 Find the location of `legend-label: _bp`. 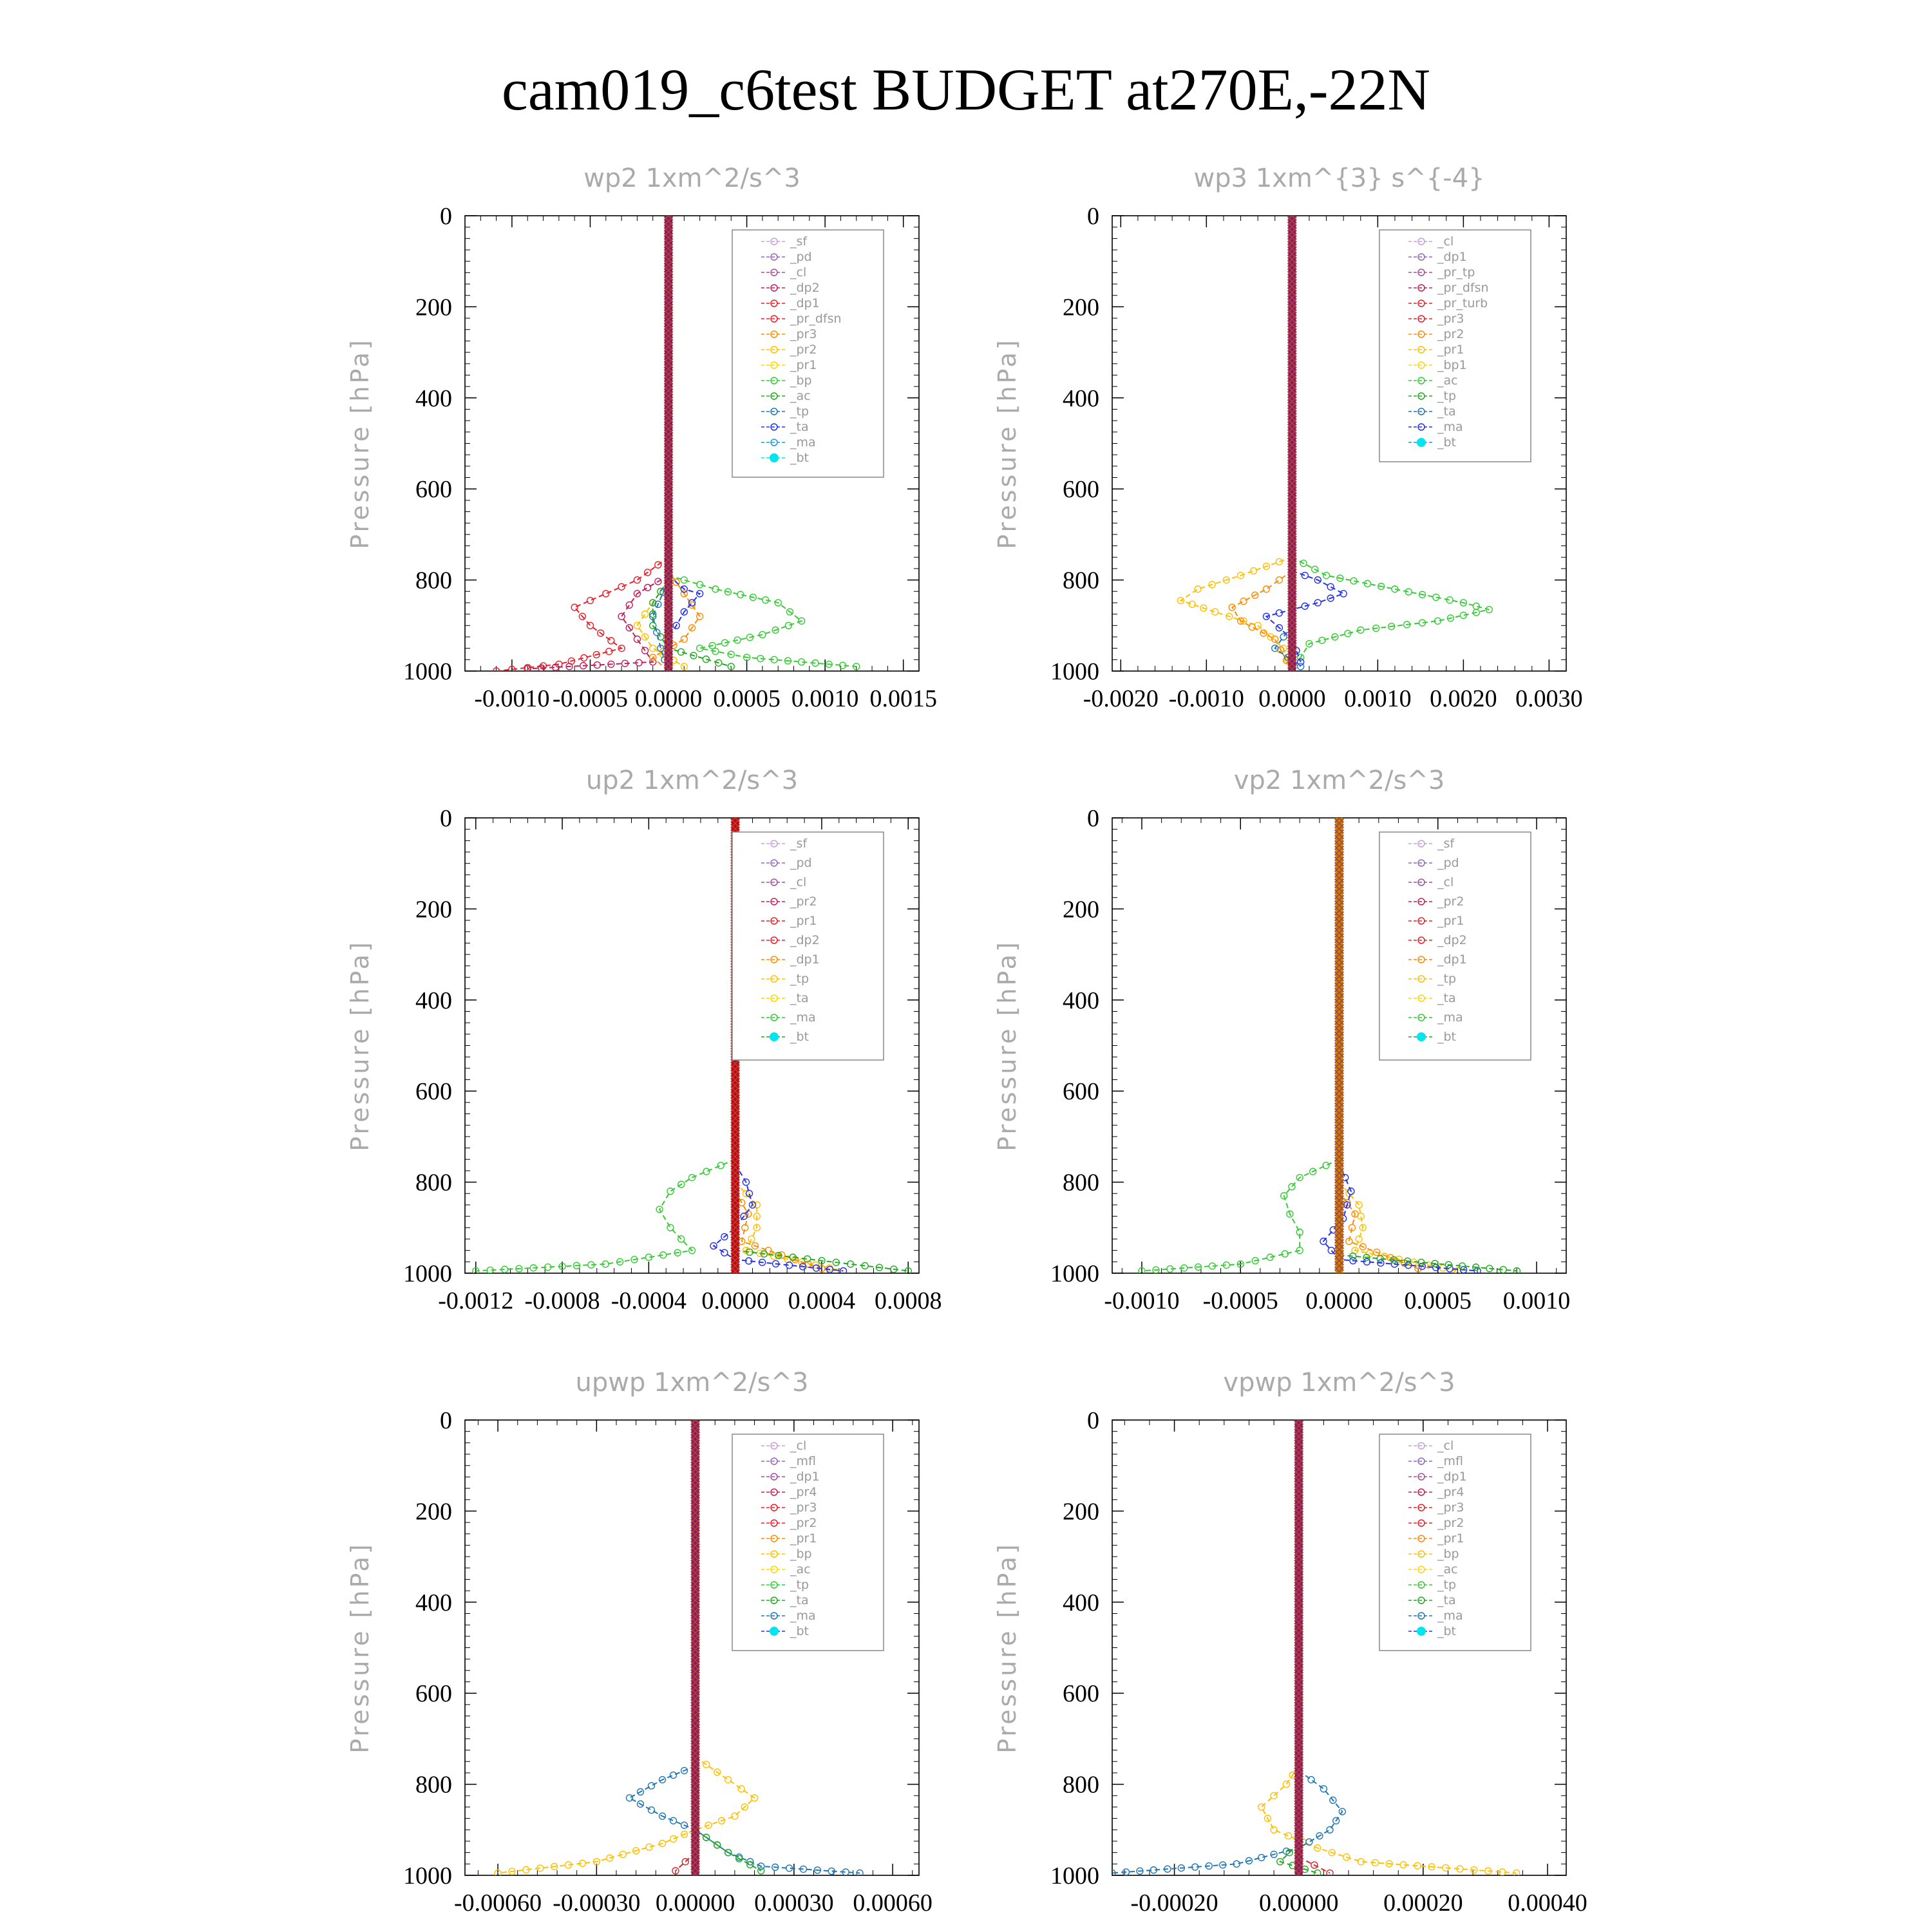

legend-label: _bp is located at coordinates (801, 381).